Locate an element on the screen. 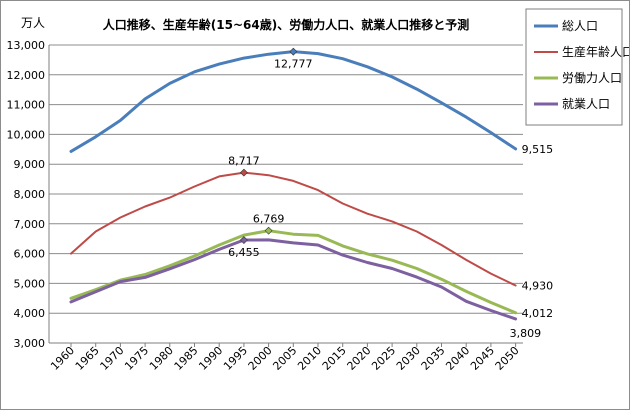 This screenshot has height=410, width=630. x-tick-label: 1985 is located at coordinates (186, 358).